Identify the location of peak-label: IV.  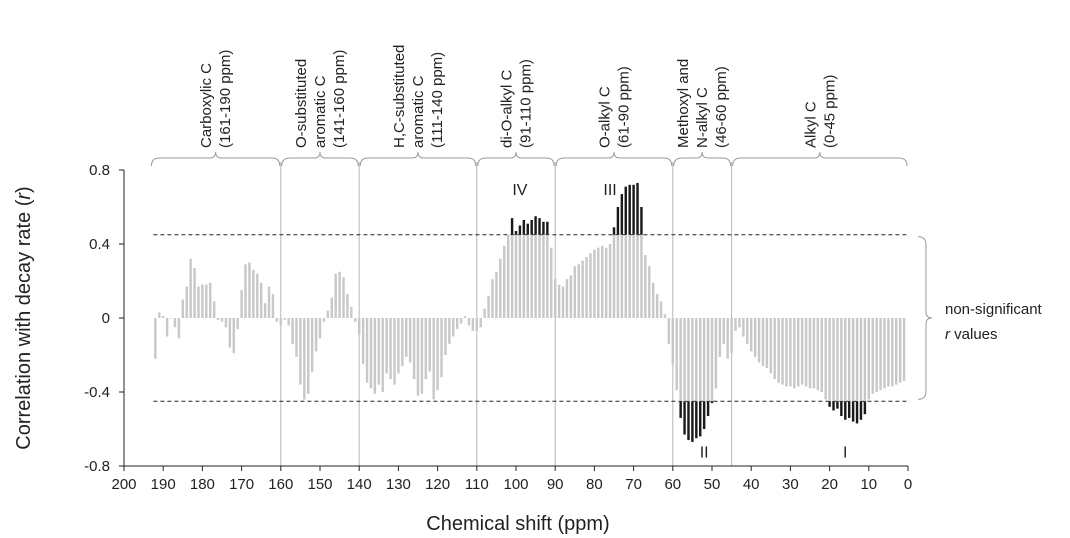
(519, 190).